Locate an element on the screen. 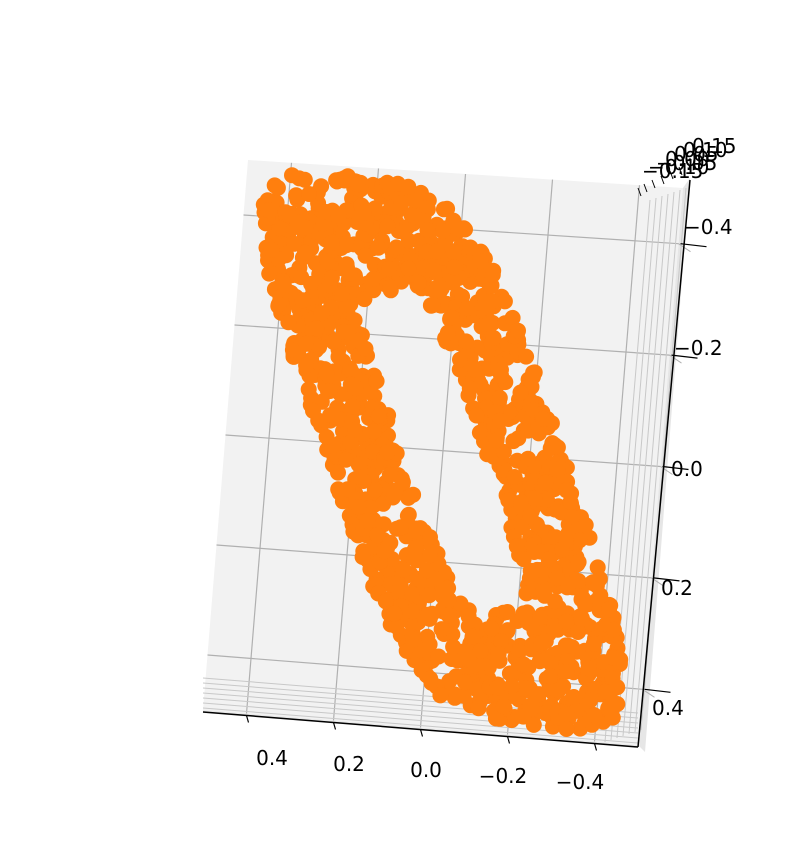  right-edge-line is located at coordinates (657, 461).